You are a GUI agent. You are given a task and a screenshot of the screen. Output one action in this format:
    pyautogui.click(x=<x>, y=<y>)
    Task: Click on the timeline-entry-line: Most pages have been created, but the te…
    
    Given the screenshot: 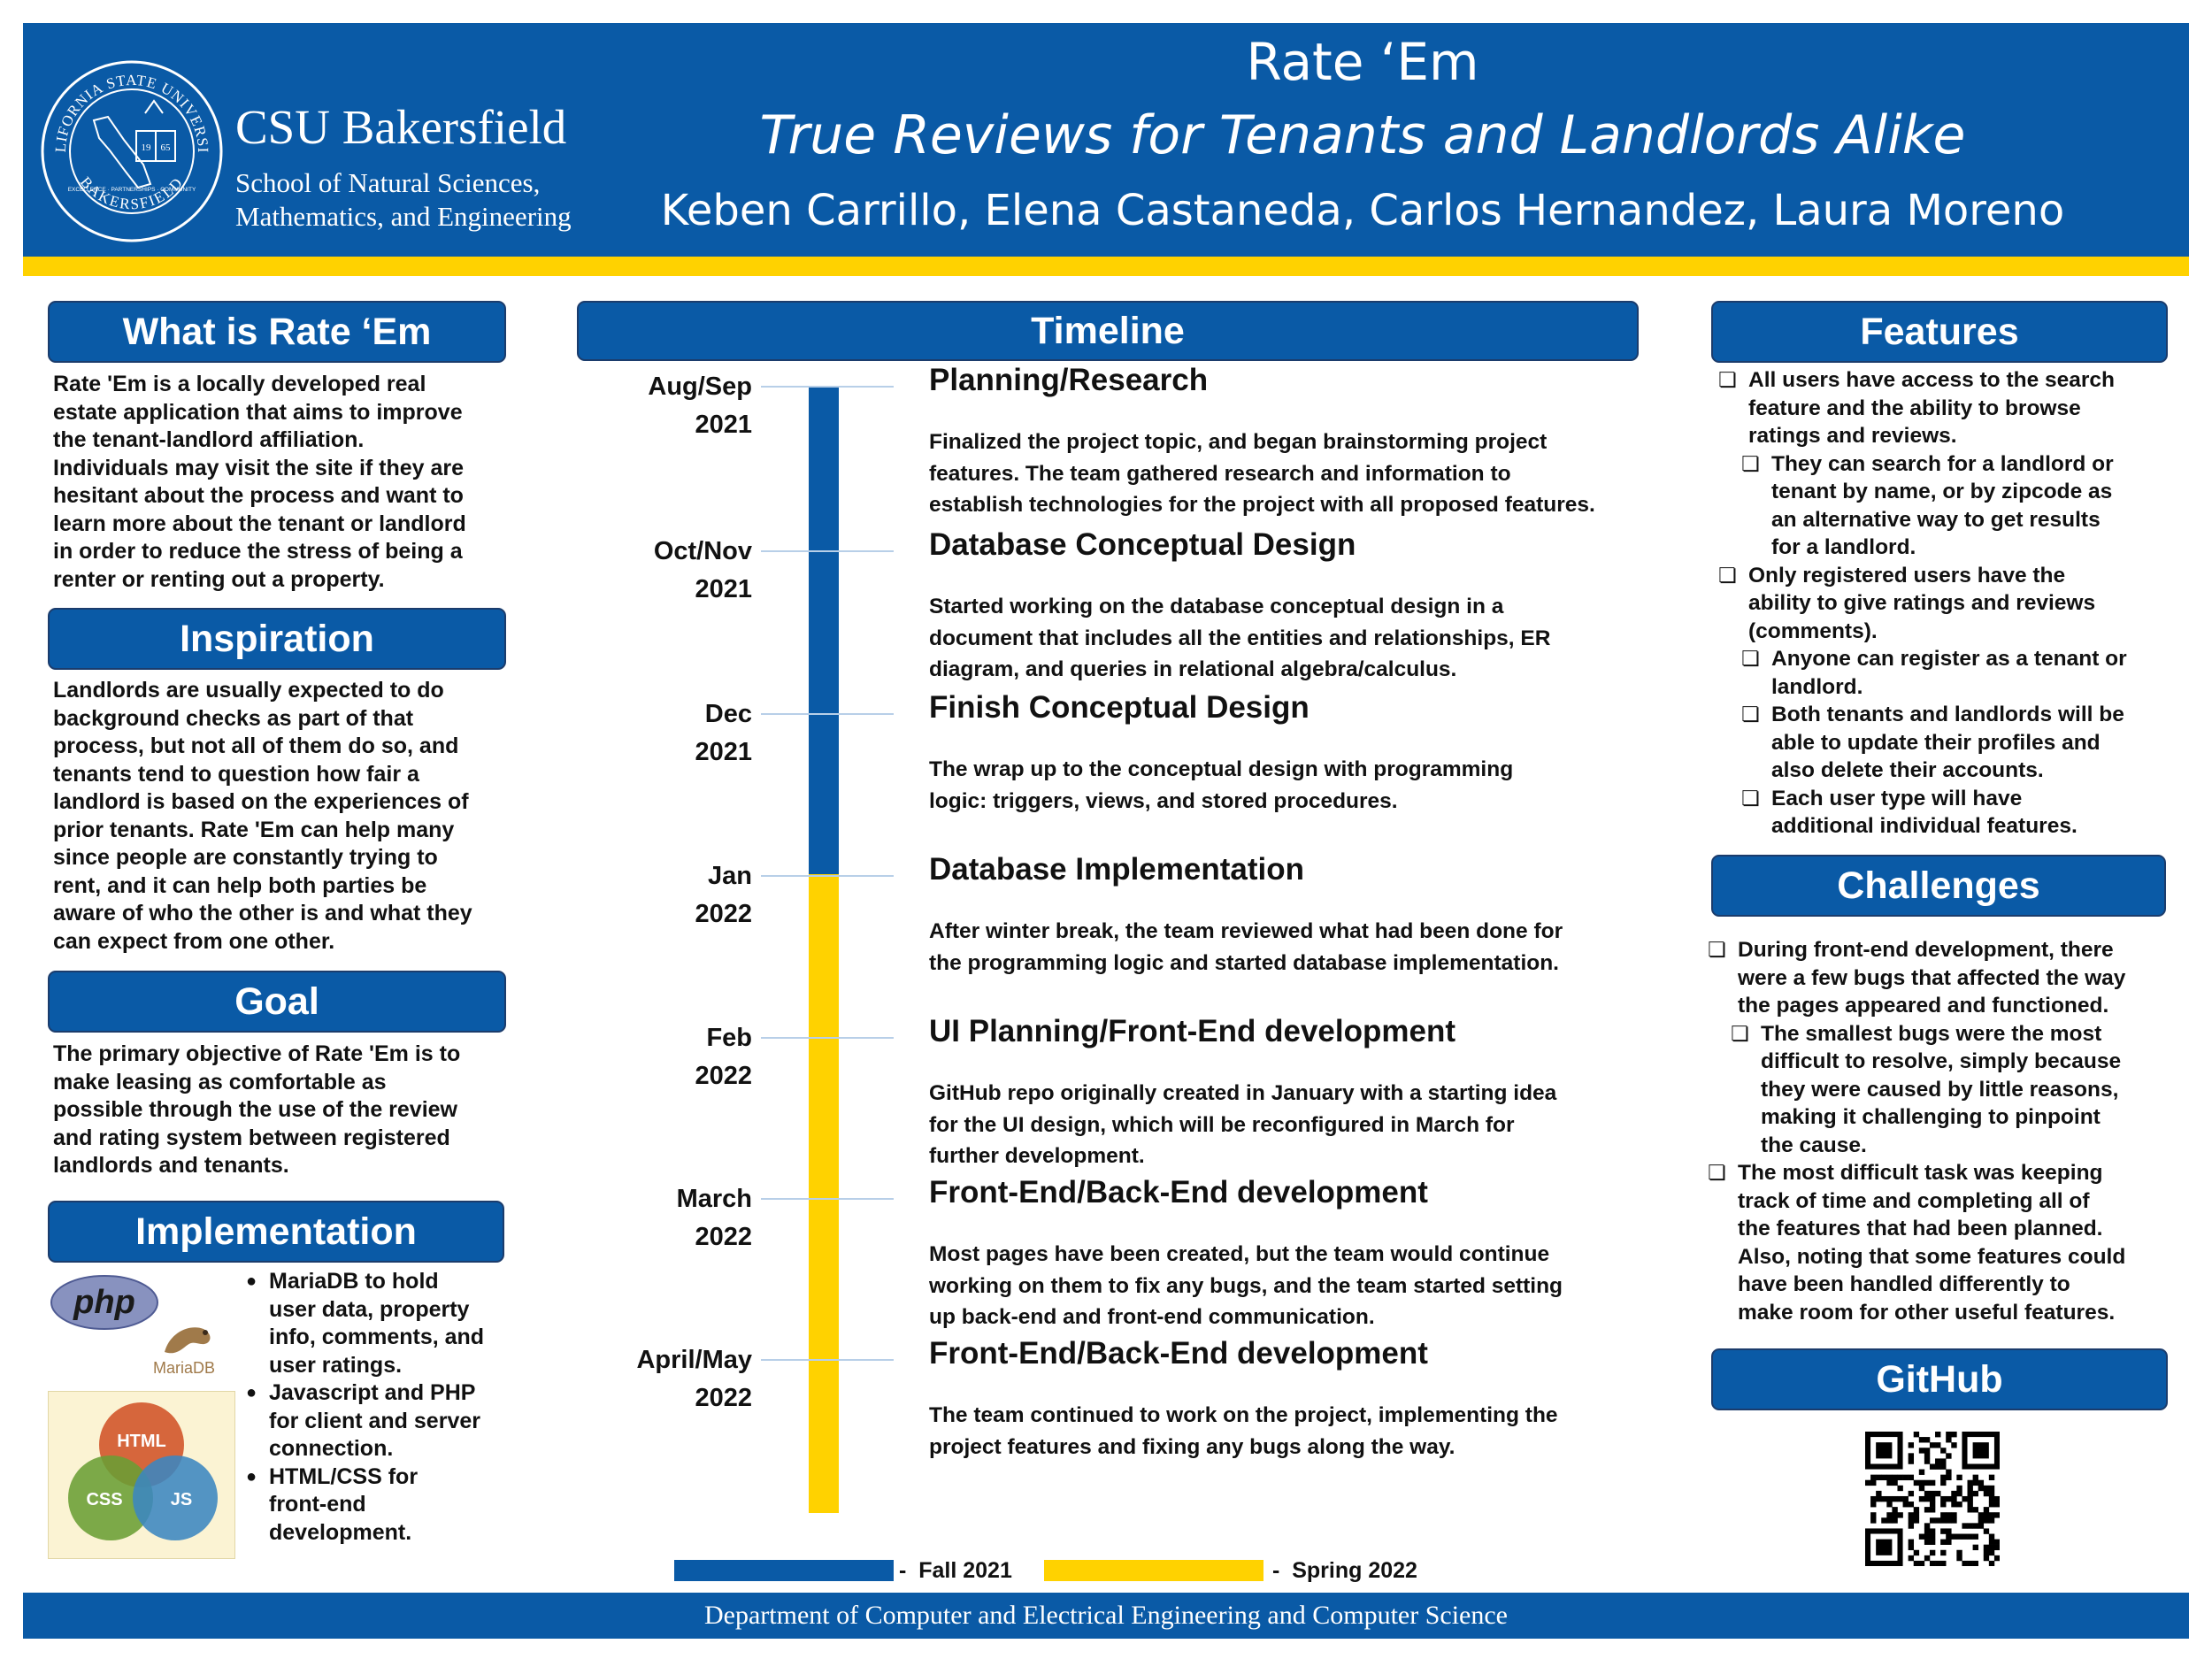 What is the action you would take?
    pyautogui.click(x=1240, y=1254)
    